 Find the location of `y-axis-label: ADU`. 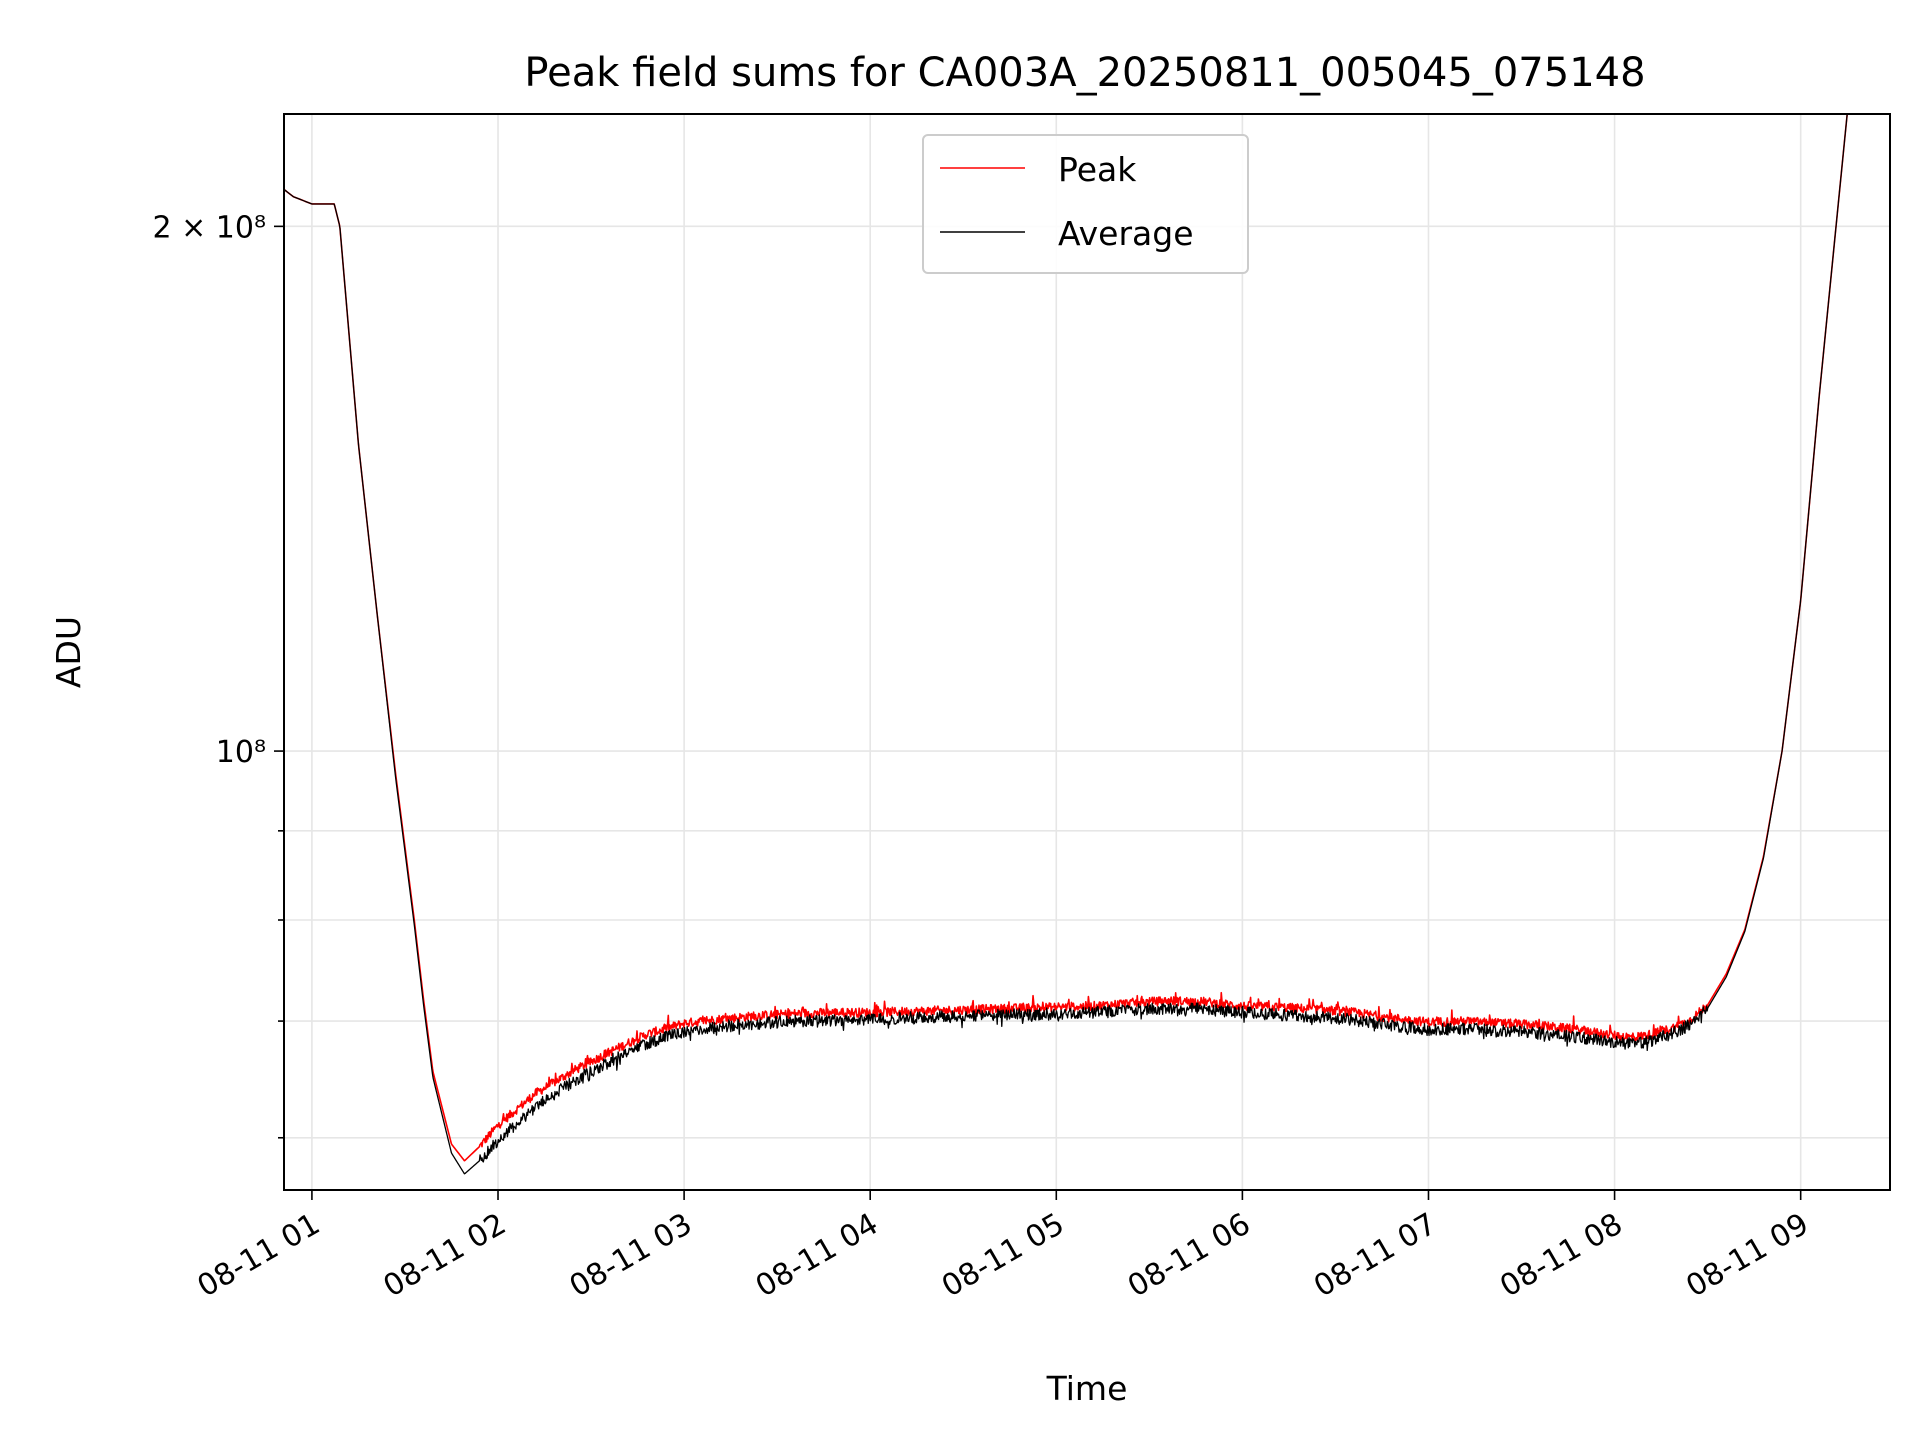

y-axis-label: ADU is located at coordinates (68, 652).